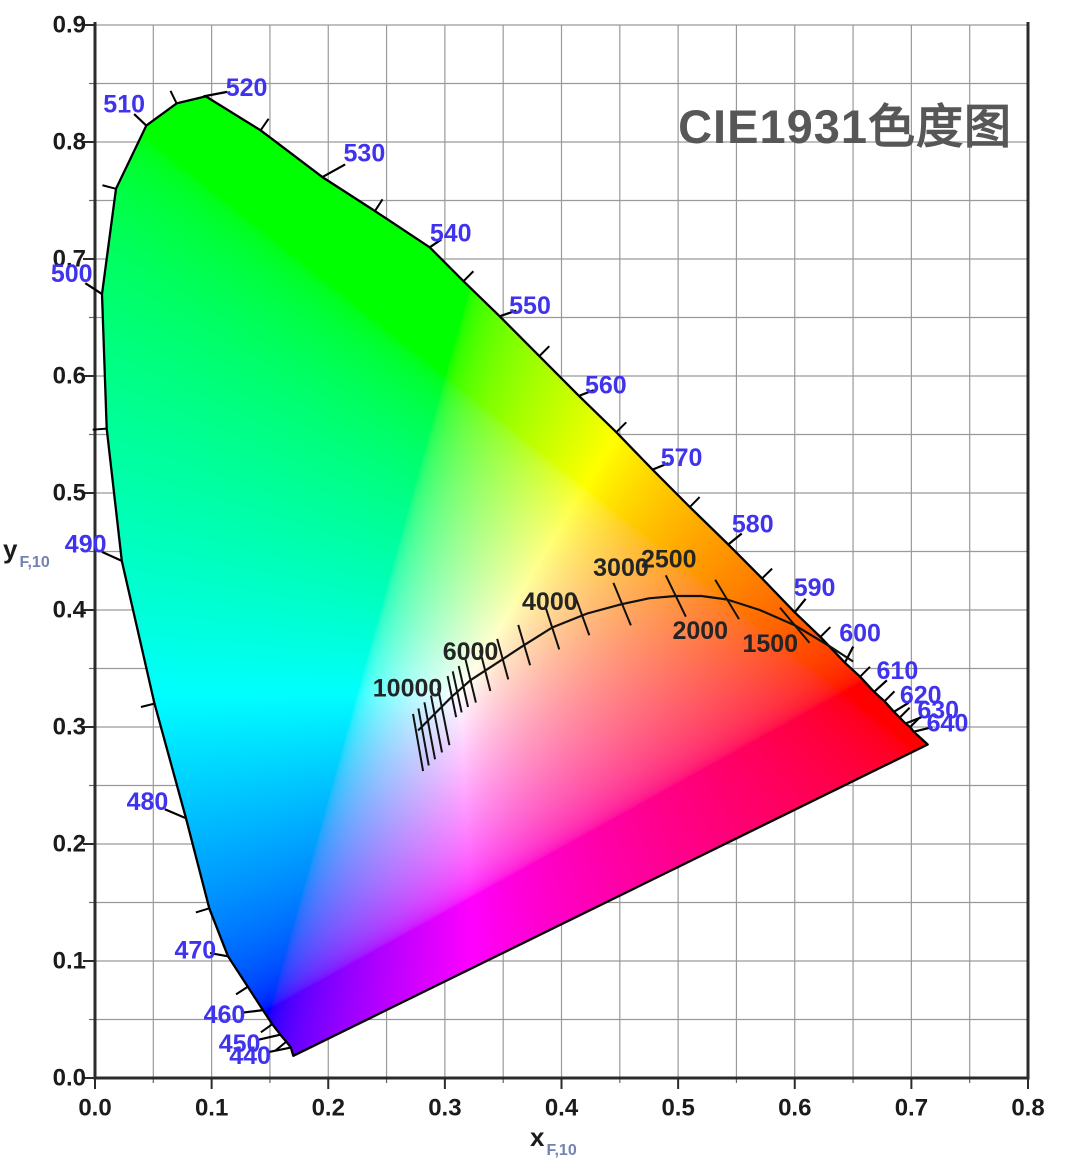 This screenshot has width=1080, height=1176. Describe the element at coordinates (898, 671) in the screenshot. I see `wavelength-label: 610` at that location.